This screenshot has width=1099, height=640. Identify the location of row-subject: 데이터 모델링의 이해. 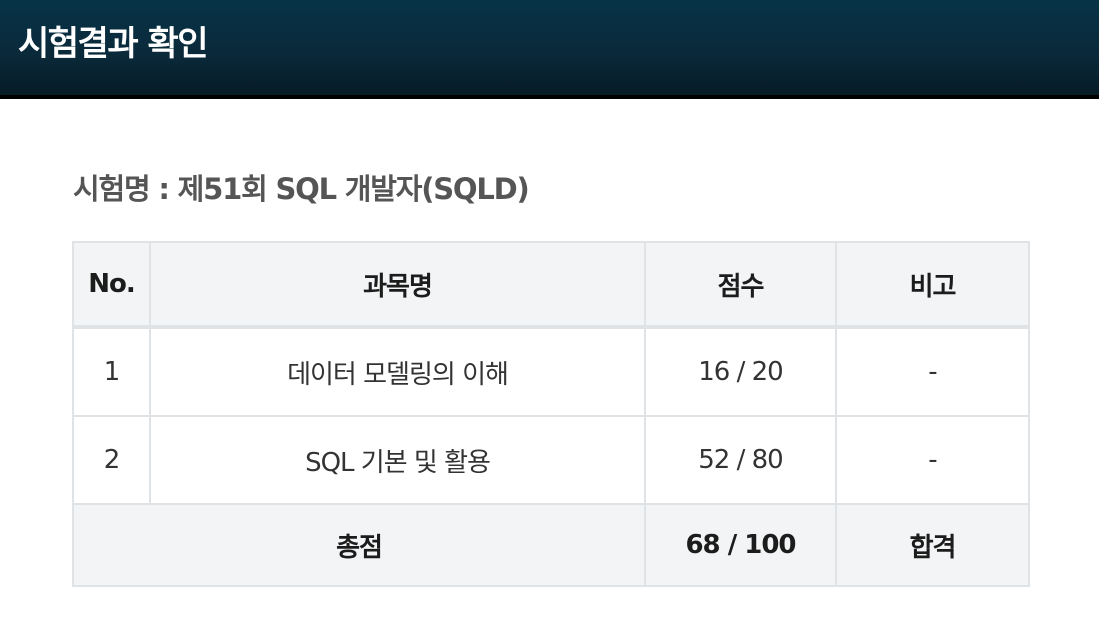
(397, 371).